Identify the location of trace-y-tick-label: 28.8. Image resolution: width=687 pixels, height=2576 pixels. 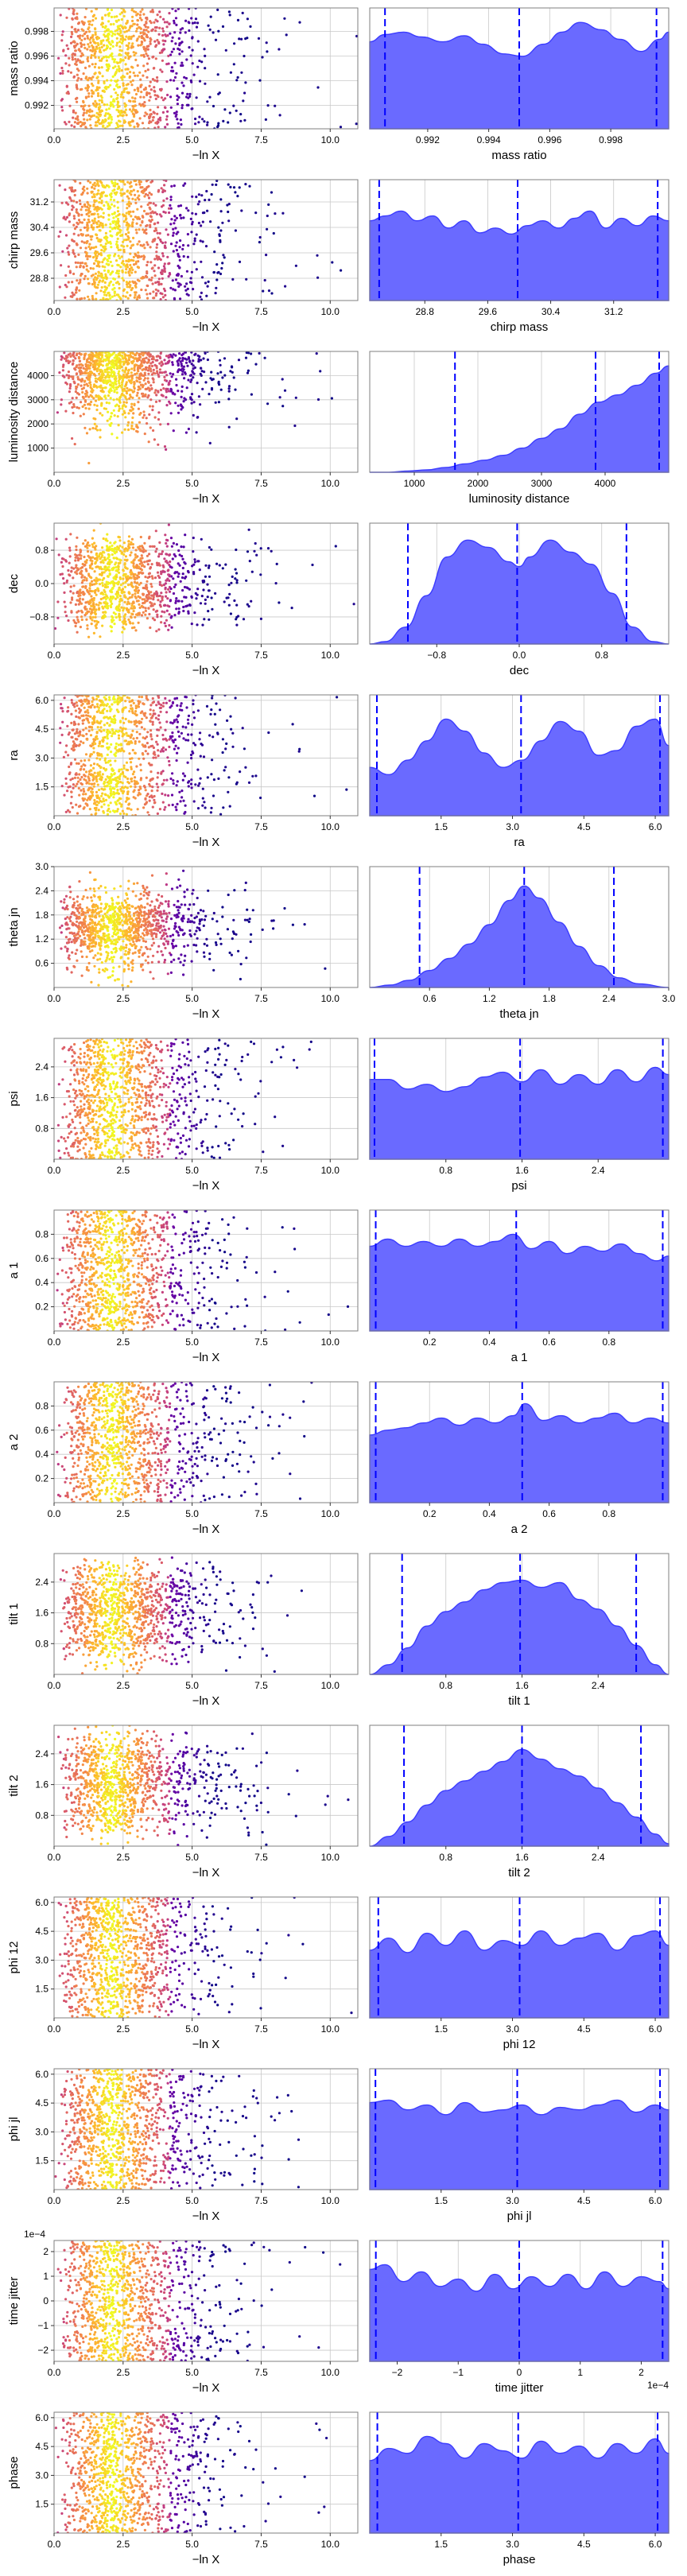
(39, 279).